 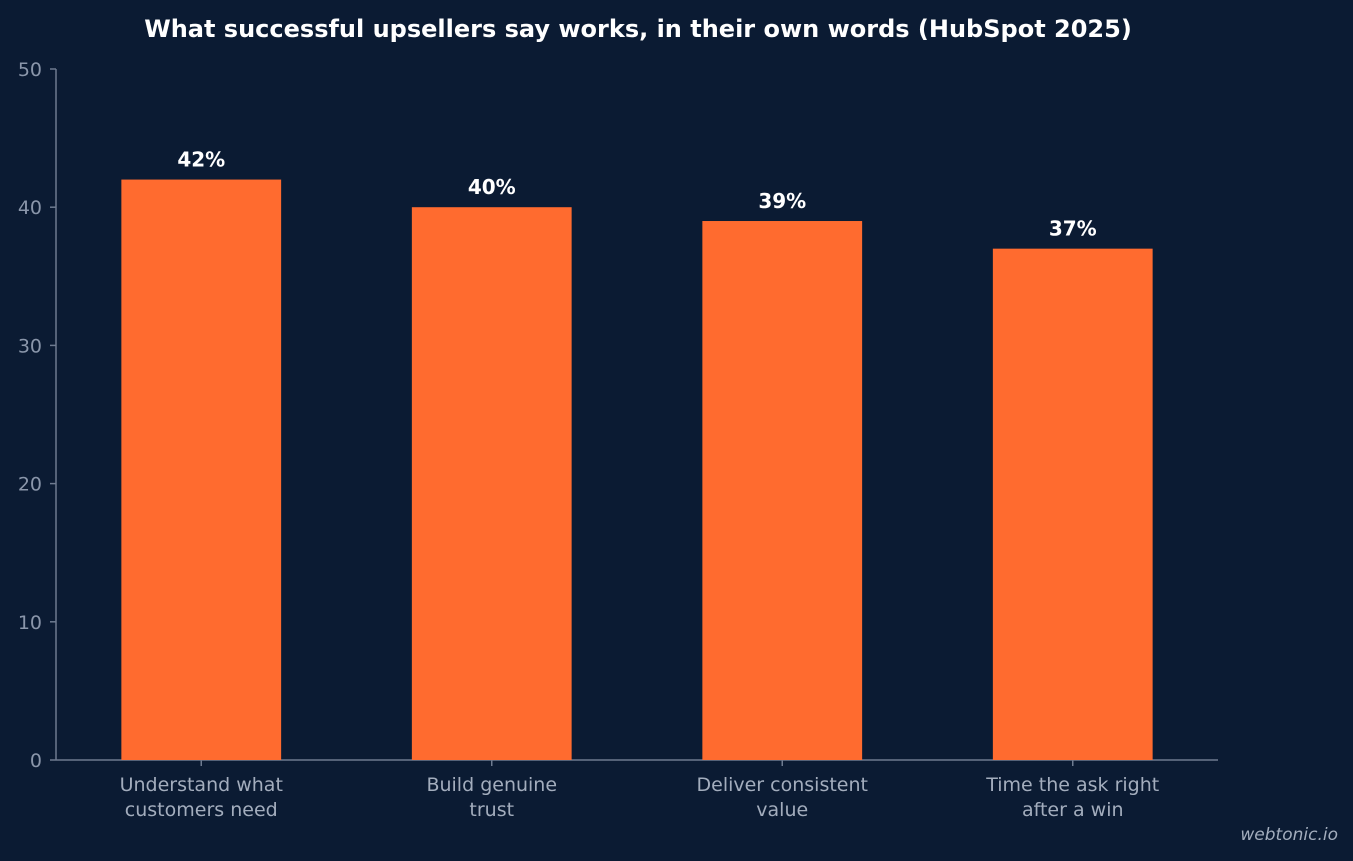 I want to click on x-tick-label: Deliver consistent value, so click(x=782, y=797).